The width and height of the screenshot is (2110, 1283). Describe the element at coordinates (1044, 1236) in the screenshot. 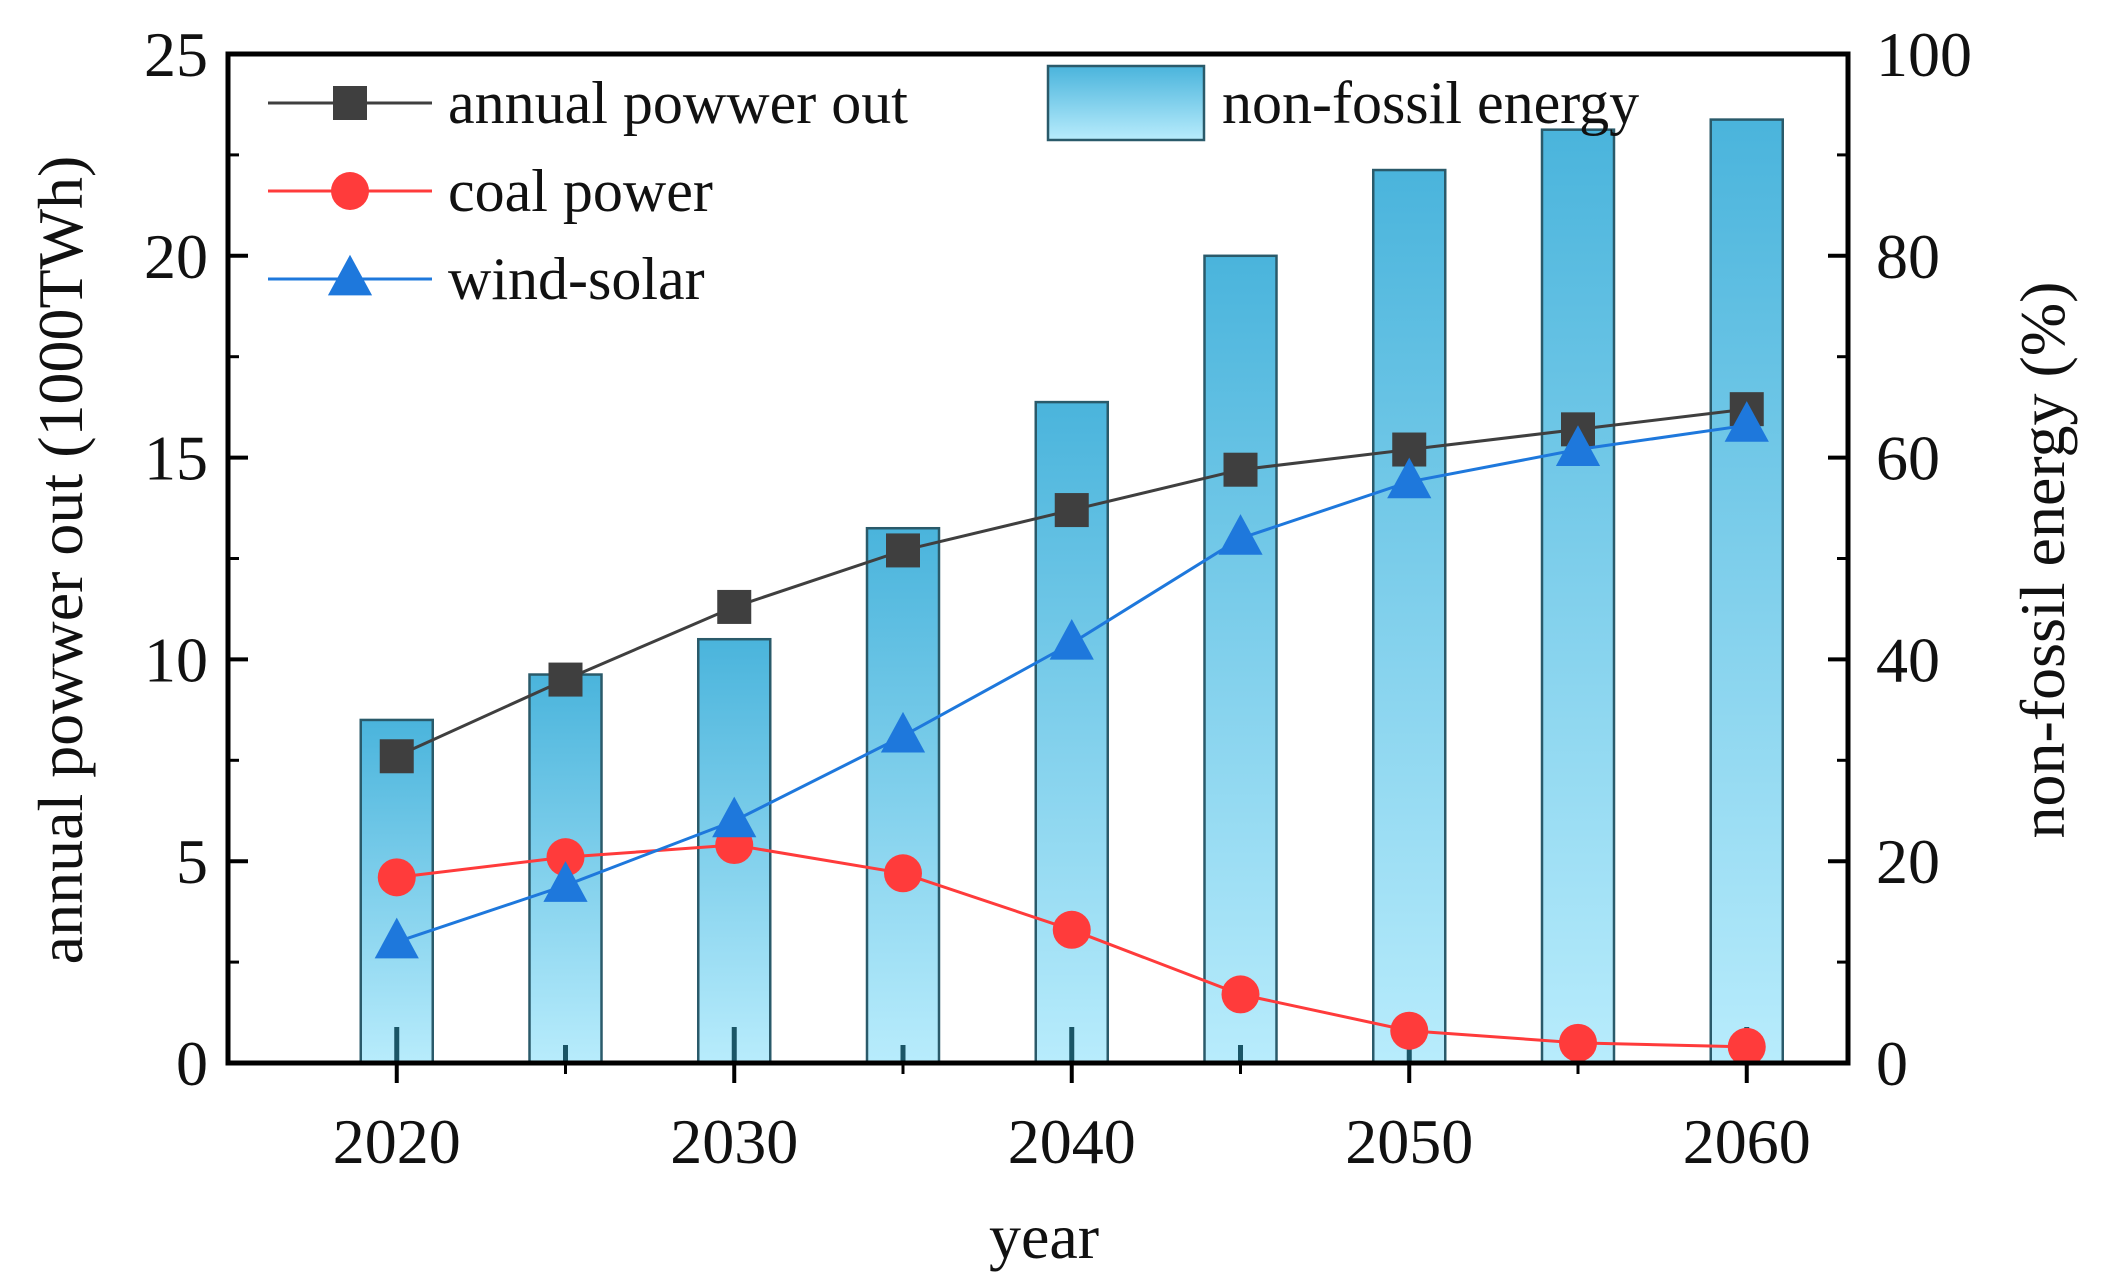

I see `x-axis-title: year` at that location.